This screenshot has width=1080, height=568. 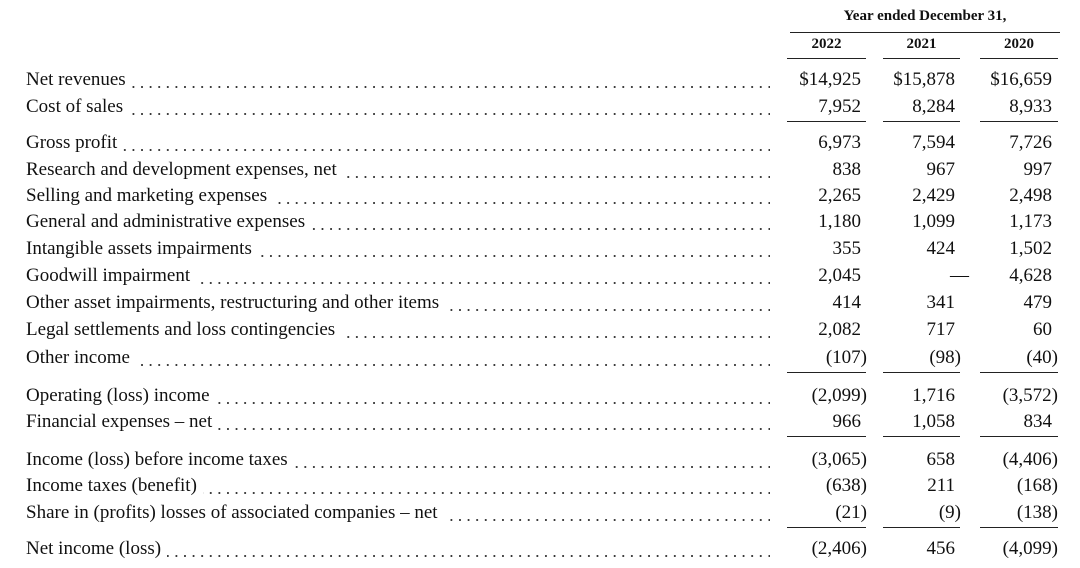 What do you see at coordinates (839, 221) in the screenshot?
I see `row-value: 1,180` at bounding box center [839, 221].